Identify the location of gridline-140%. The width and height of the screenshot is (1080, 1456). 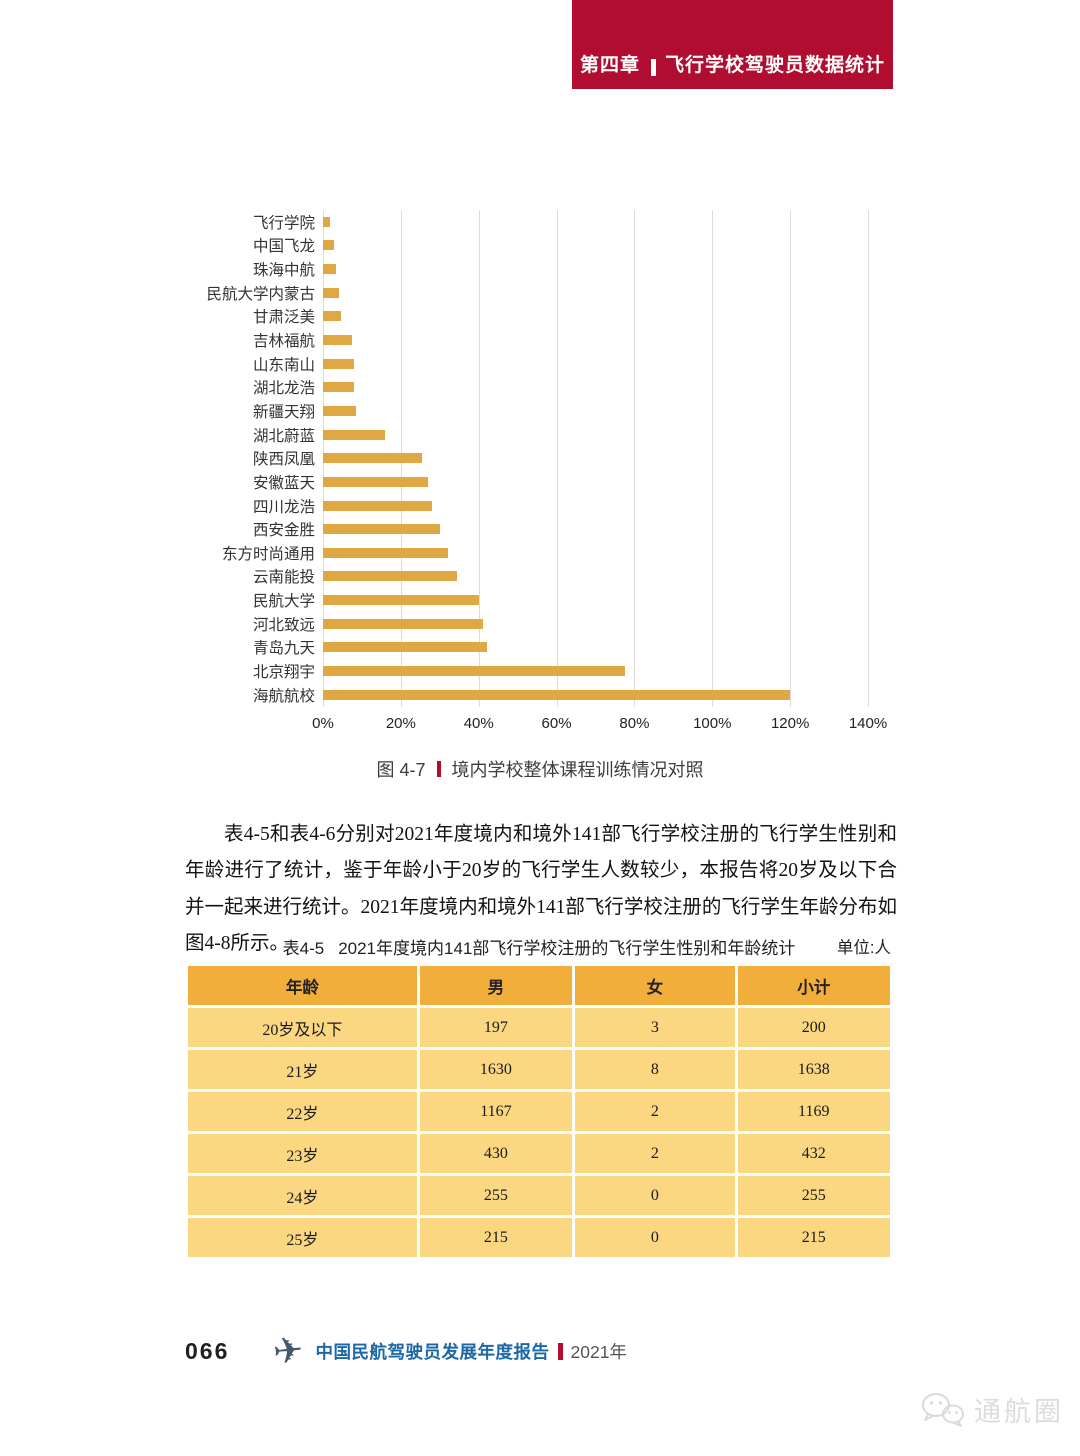
(868, 458).